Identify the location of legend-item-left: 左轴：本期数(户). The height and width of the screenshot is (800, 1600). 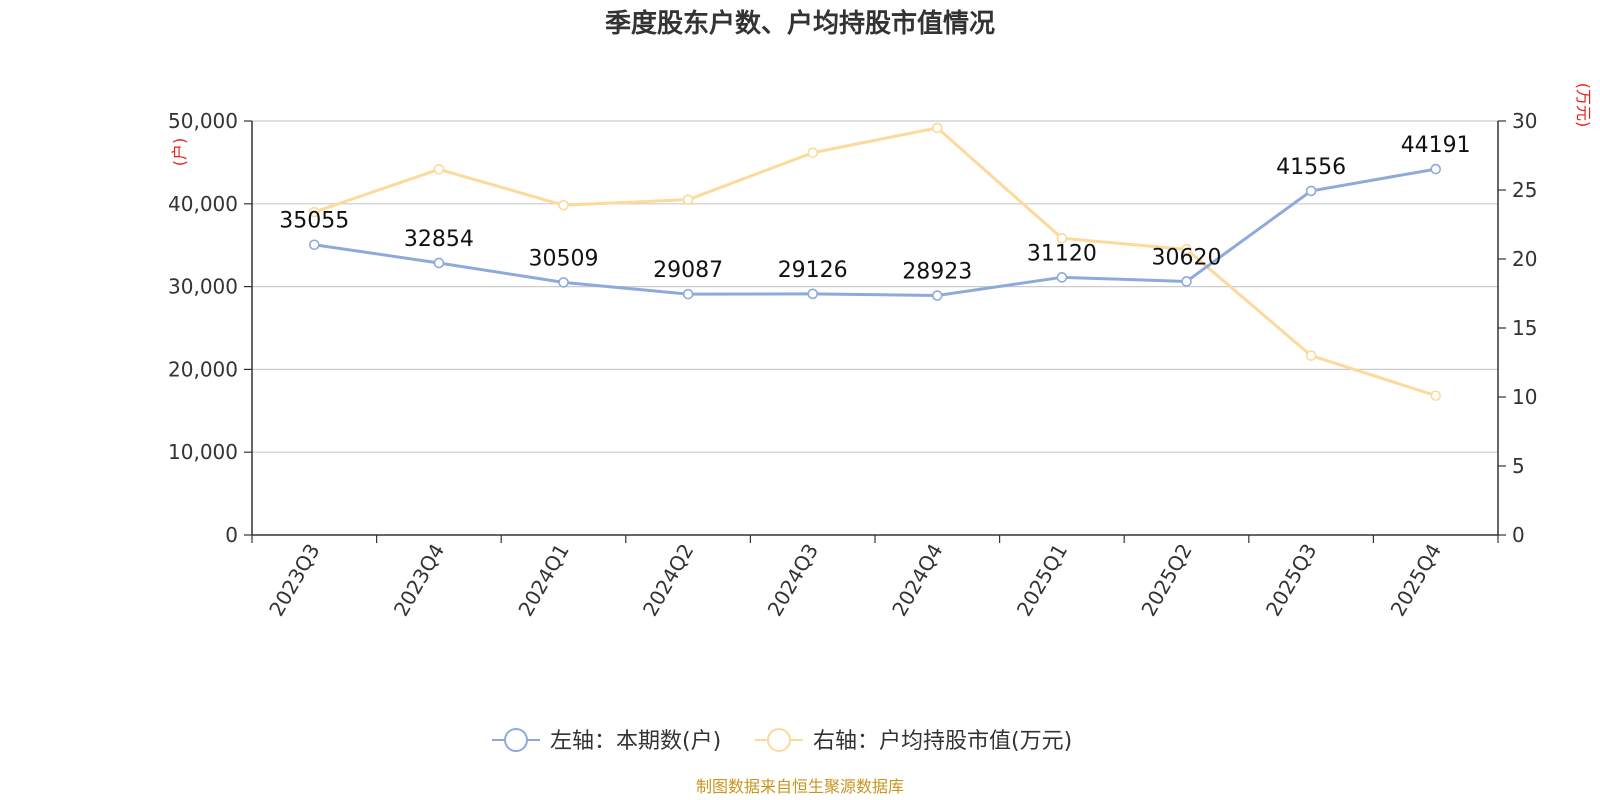
(606, 741).